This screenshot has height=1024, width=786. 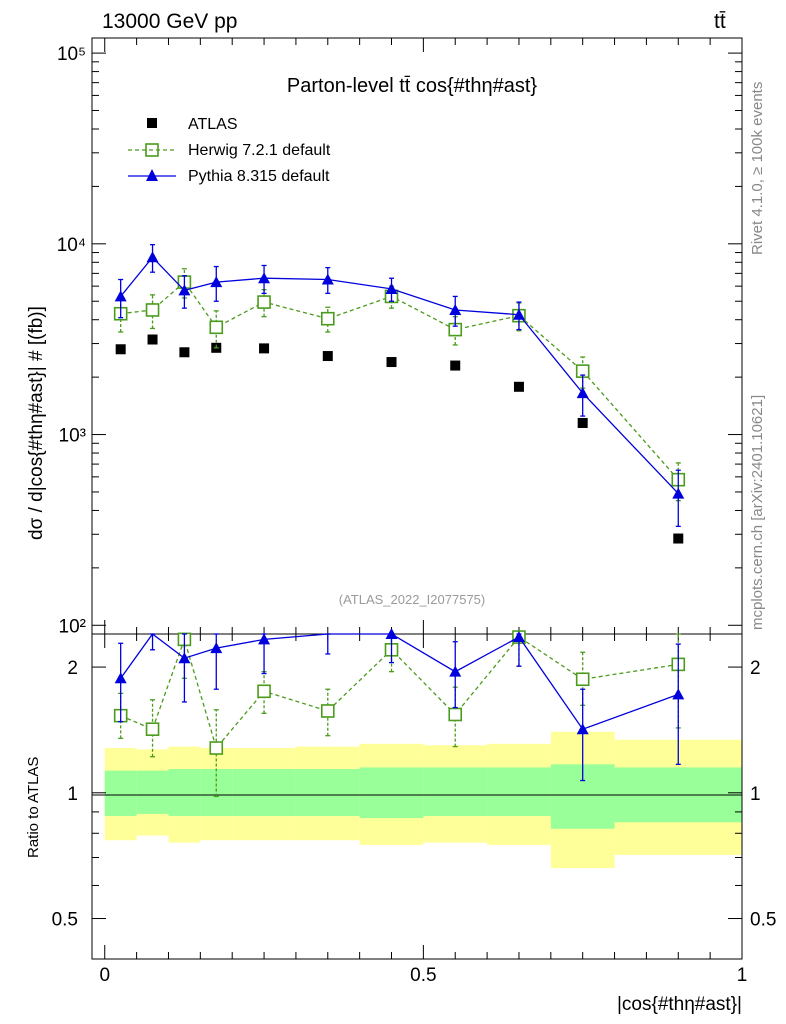 I want to click on main-y-tick-label: 10², so click(x=72, y=626).